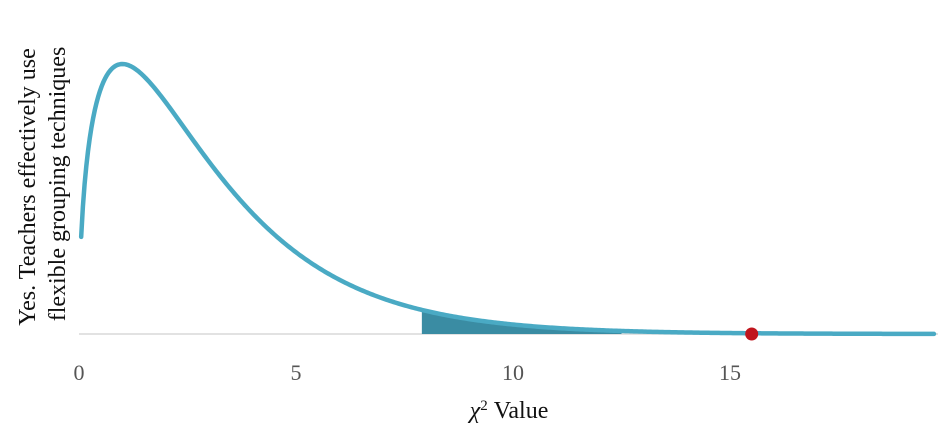  I want to click on x-axis-title: χ2 Value, so click(508, 411).